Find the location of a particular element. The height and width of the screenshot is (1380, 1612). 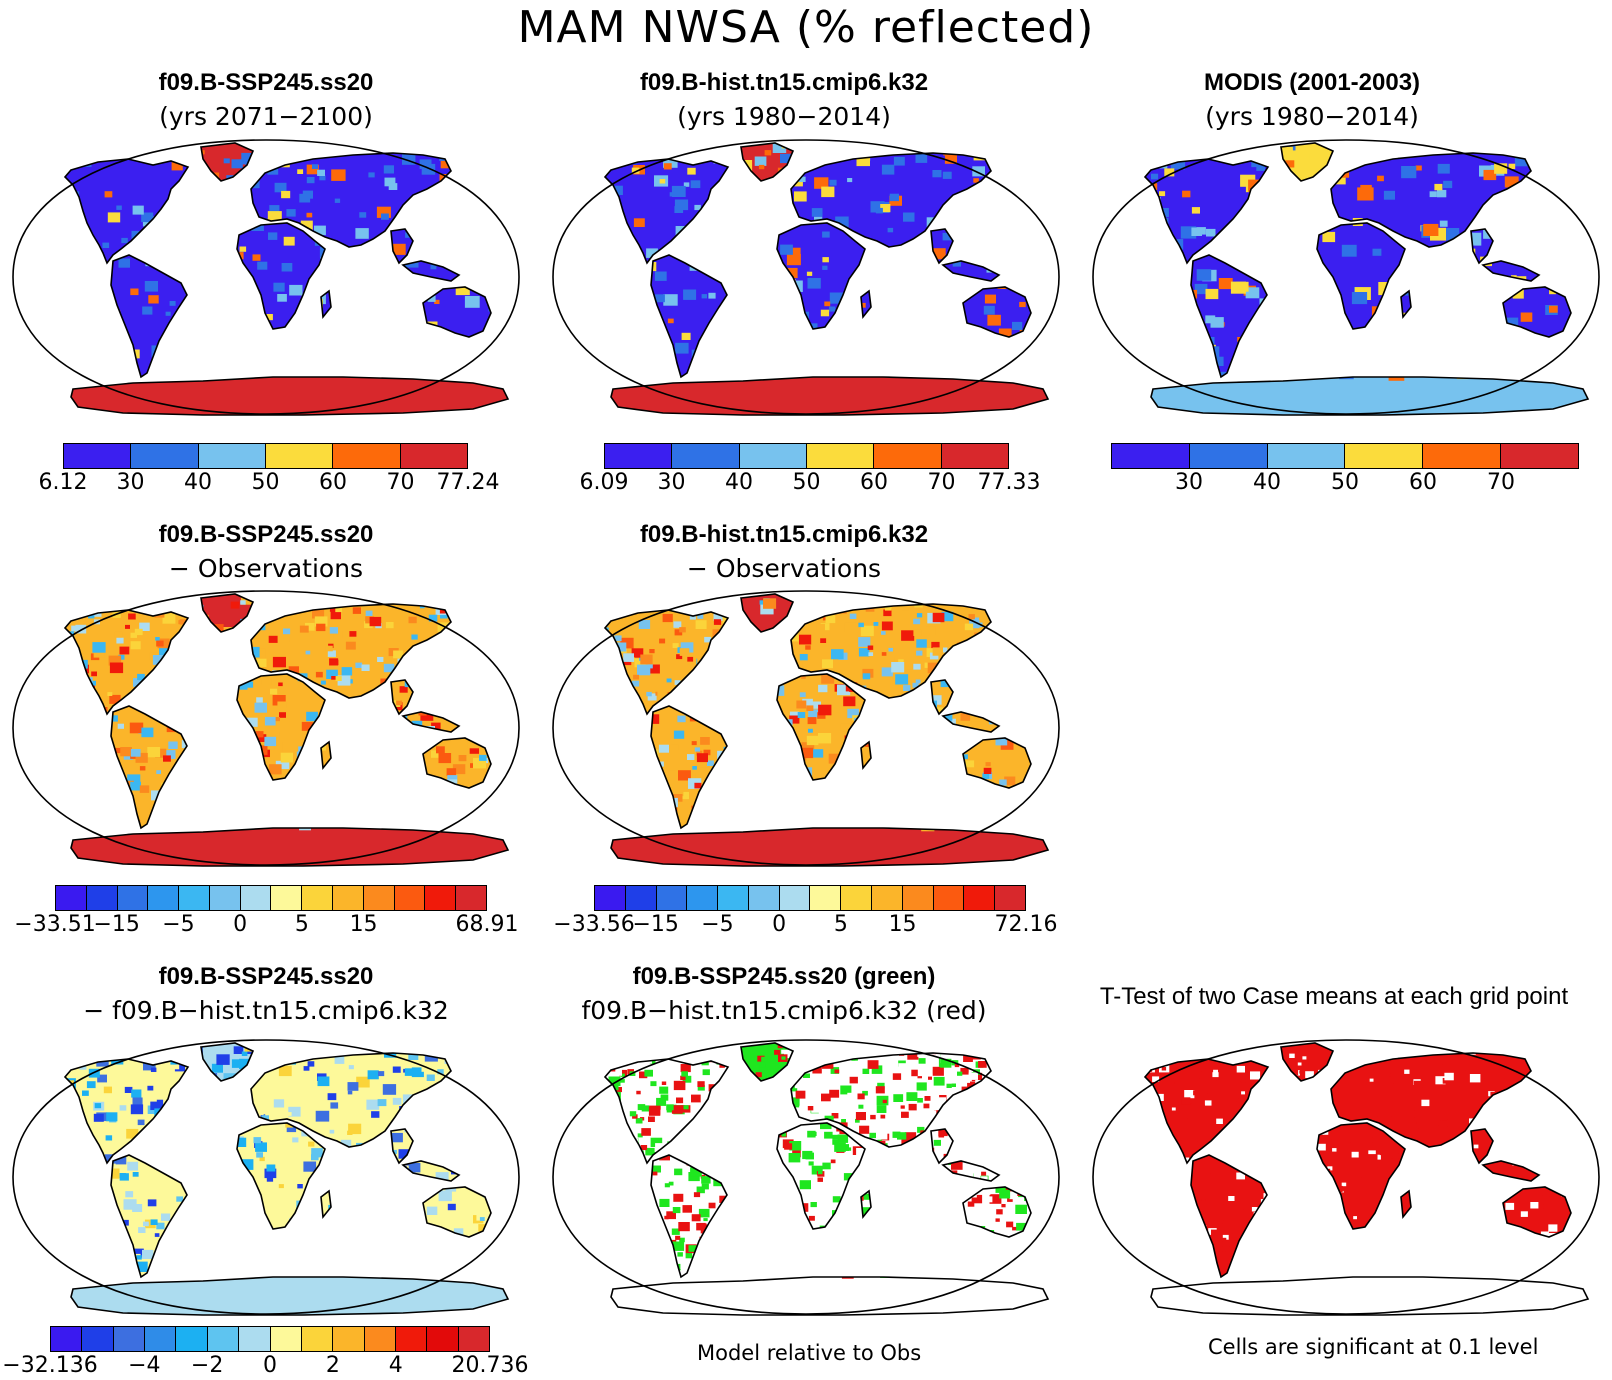

map-panel-hist is located at coordinates (806, 277).